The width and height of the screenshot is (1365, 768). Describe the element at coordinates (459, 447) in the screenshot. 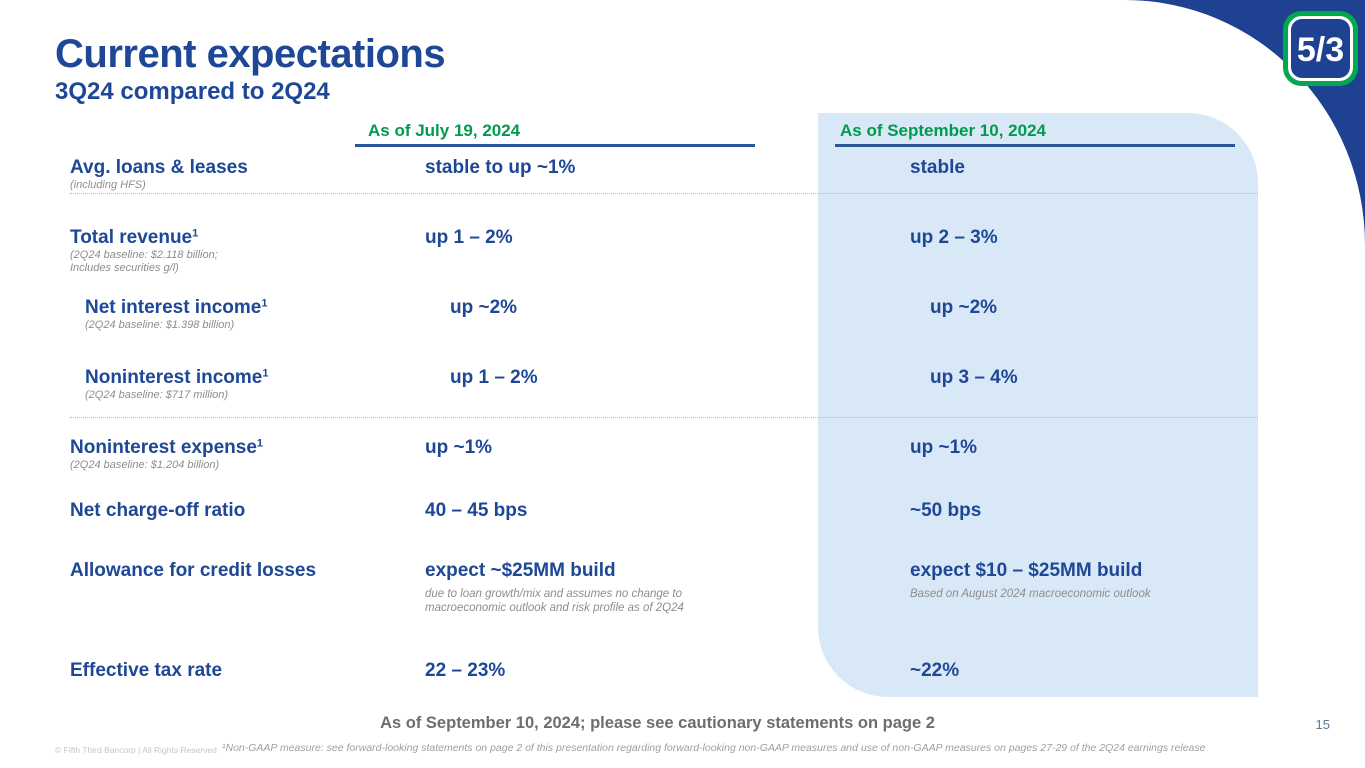

I see `july-value: up ~1%` at that location.